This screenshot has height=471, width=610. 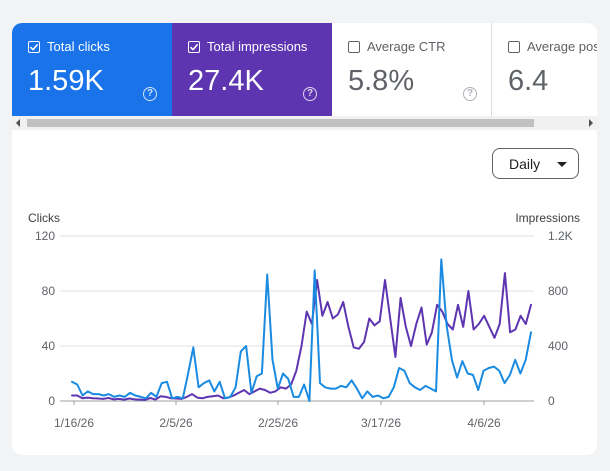 What do you see at coordinates (257, 46) in the screenshot?
I see `card-label: Total impressions` at bounding box center [257, 46].